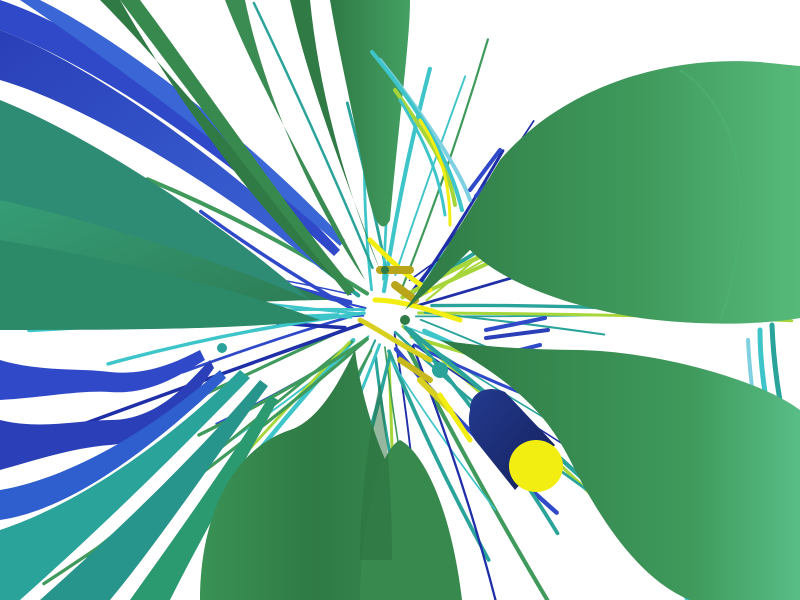 The image size is (800, 600). What do you see at coordinates (331, 475) in the screenshot?
I see `bottom-green-funnels` at bounding box center [331, 475].